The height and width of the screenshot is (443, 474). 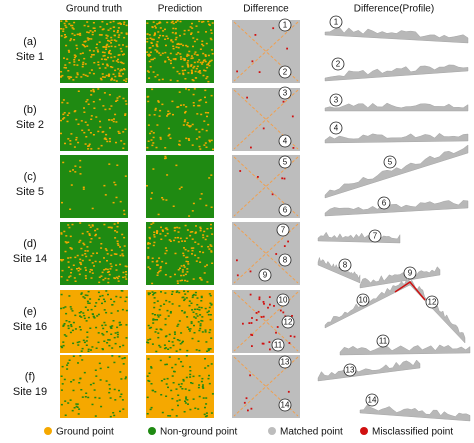 What do you see at coordinates (29, 42) in the screenshot?
I see `row-tag: (a)` at bounding box center [29, 42].